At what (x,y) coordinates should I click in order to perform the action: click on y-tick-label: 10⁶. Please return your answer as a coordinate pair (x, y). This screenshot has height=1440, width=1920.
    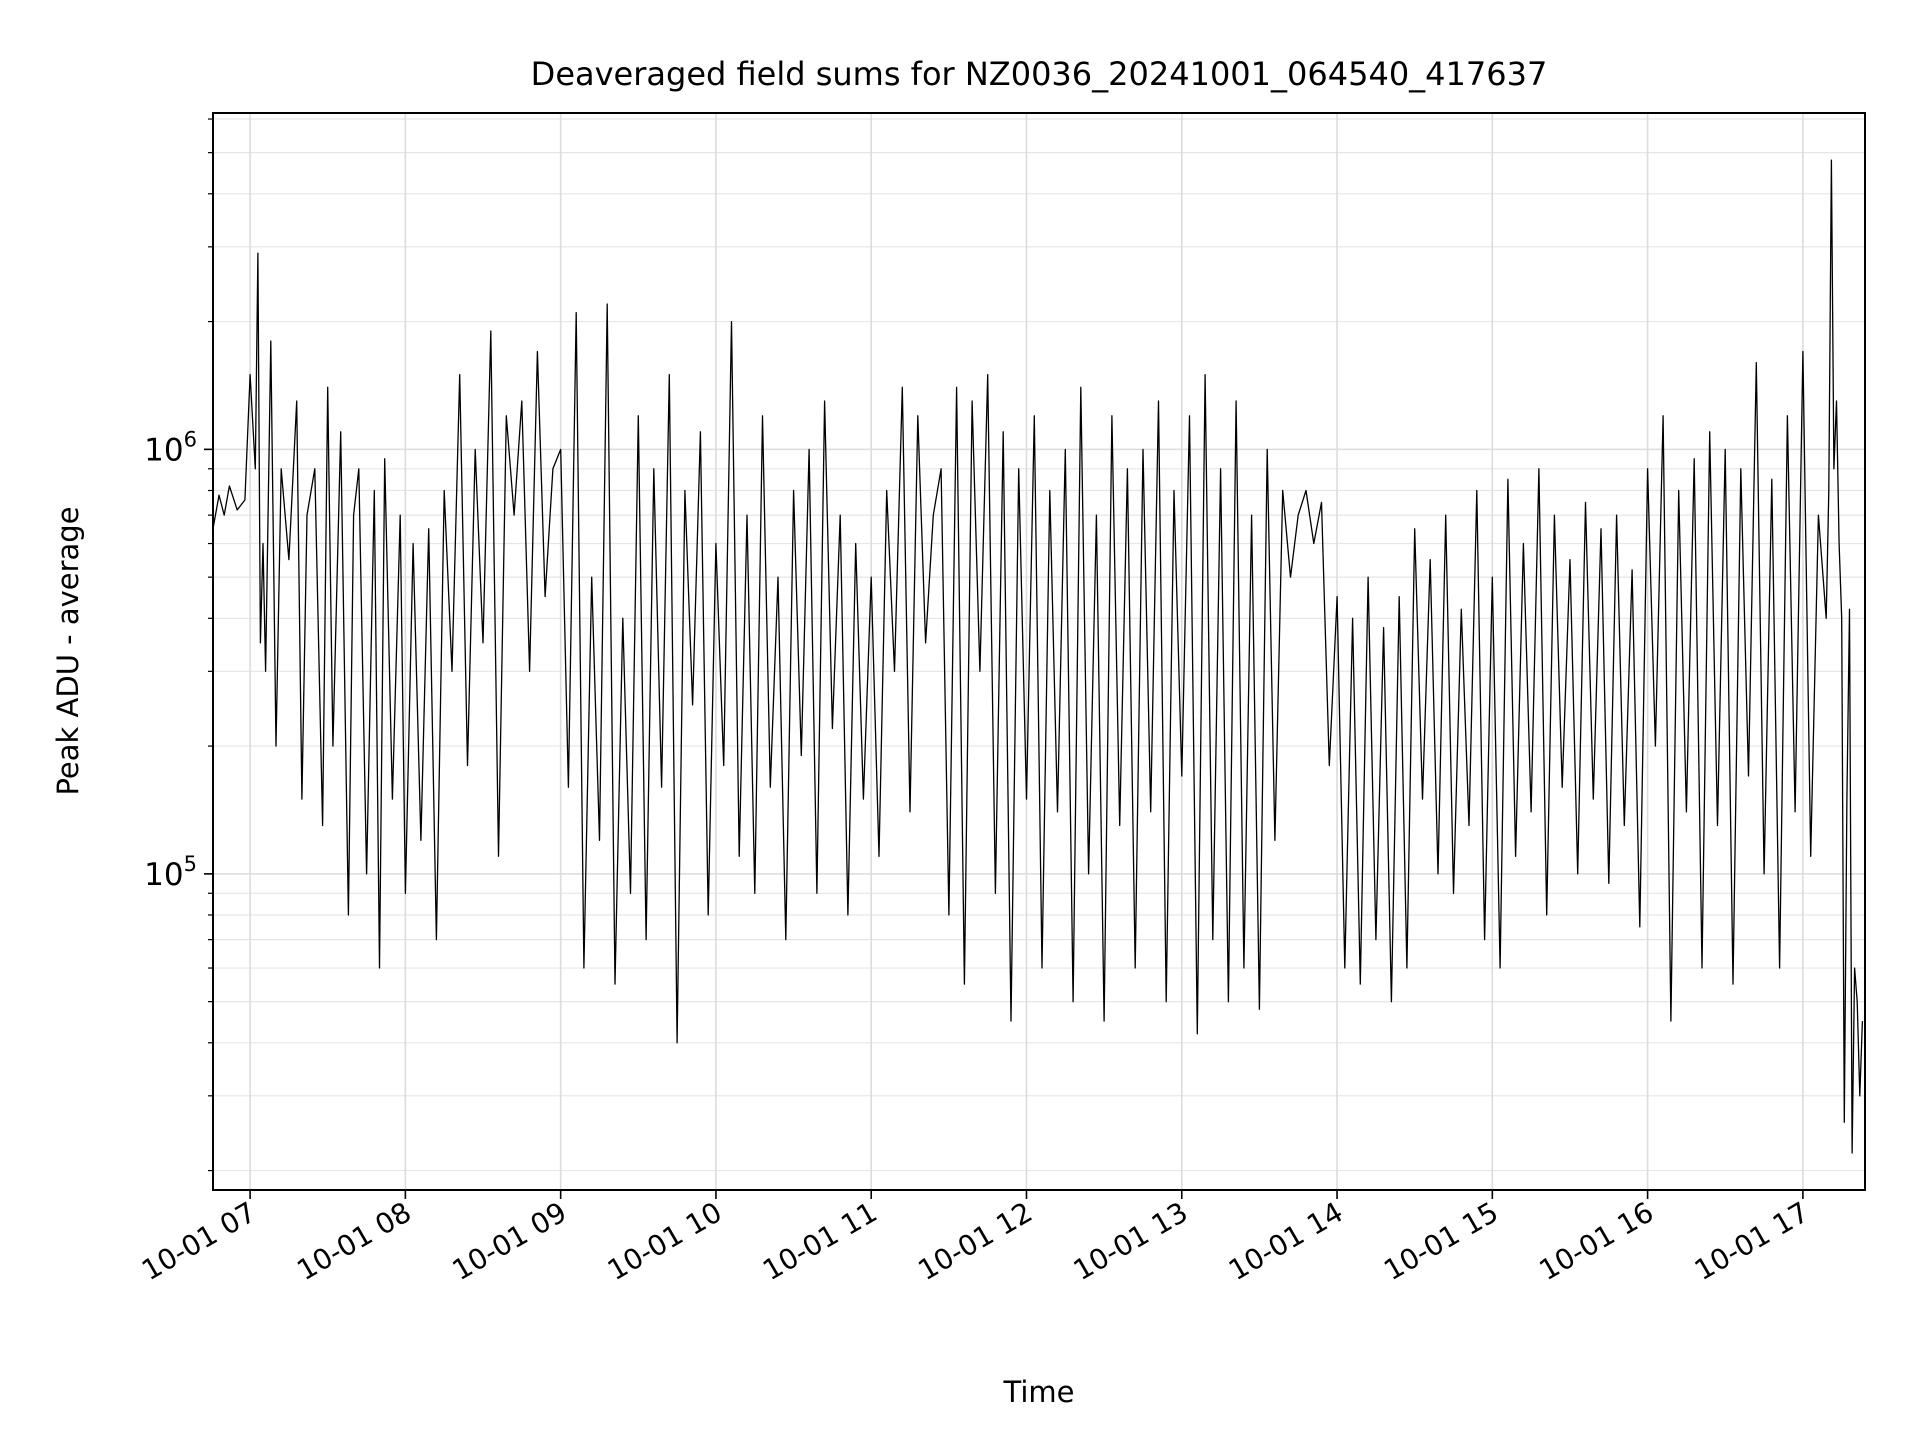
    Looking at the image, I should click on (170, 447).